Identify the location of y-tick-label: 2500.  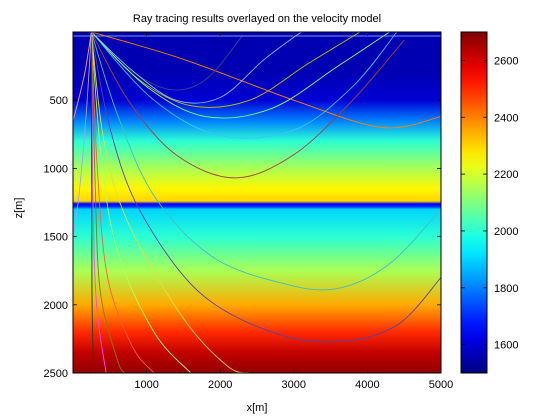
(56, 374).